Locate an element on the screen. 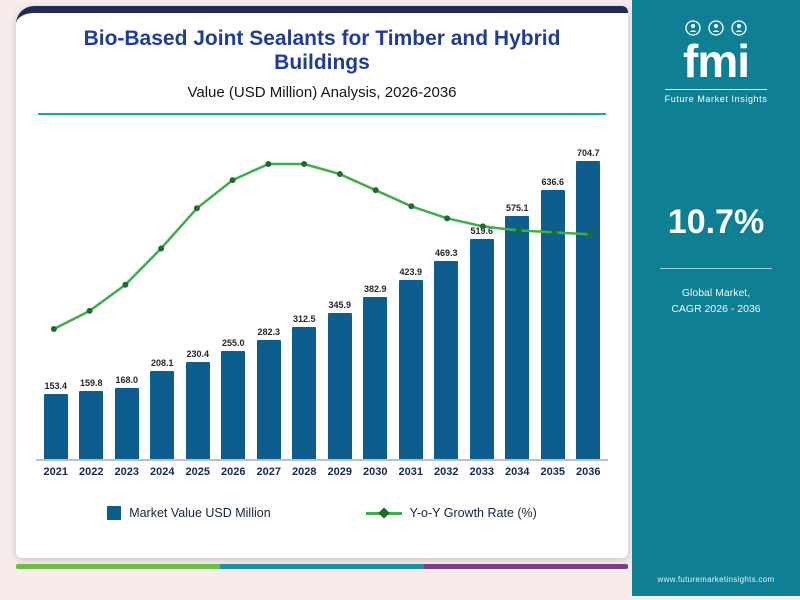 Image resolution: width=800 pixels, height=600 pixels. bar-swatch-icon is located at coordinates (114, 513).